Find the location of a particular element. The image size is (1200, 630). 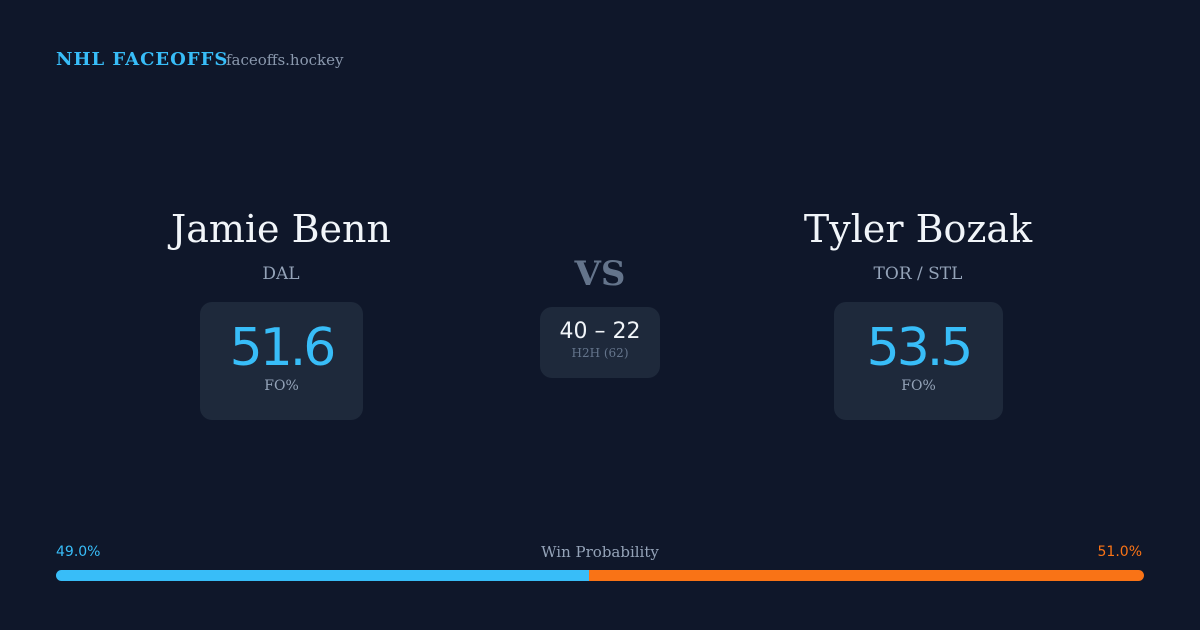

fo-value: 53.5 is located at coordinates (920, 348).